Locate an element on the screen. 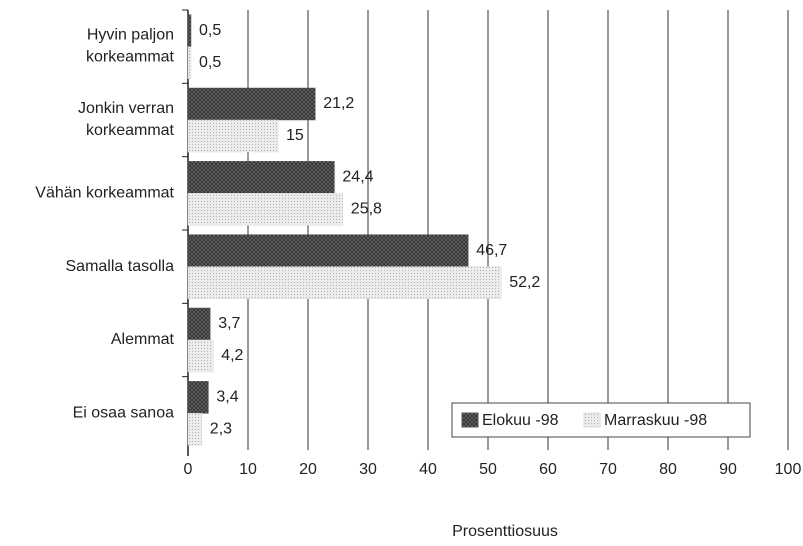  x-tick-label: 10 is located at coordinates (248, 469).